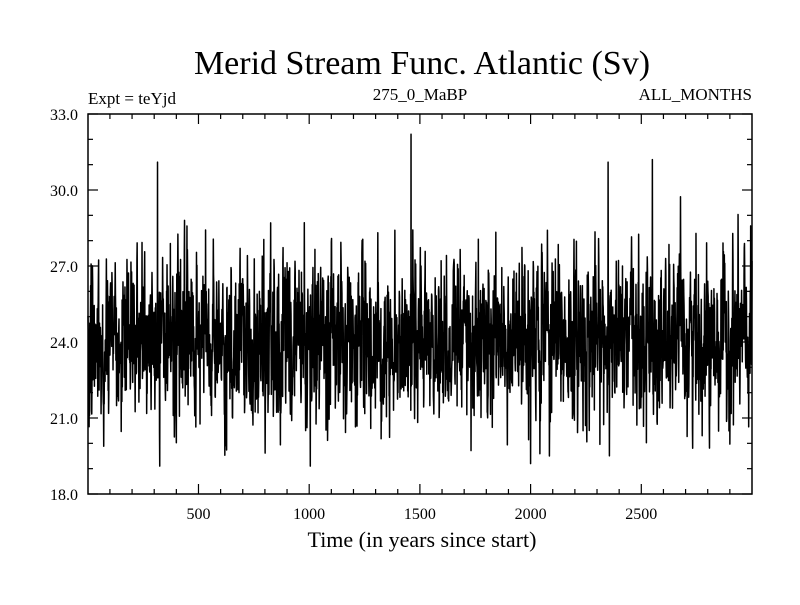  Describe the element at coordinates (422, 63) in the screenshot. I see `chart-title: Merid Stream Func. Atlantic (Sv)` at that location.